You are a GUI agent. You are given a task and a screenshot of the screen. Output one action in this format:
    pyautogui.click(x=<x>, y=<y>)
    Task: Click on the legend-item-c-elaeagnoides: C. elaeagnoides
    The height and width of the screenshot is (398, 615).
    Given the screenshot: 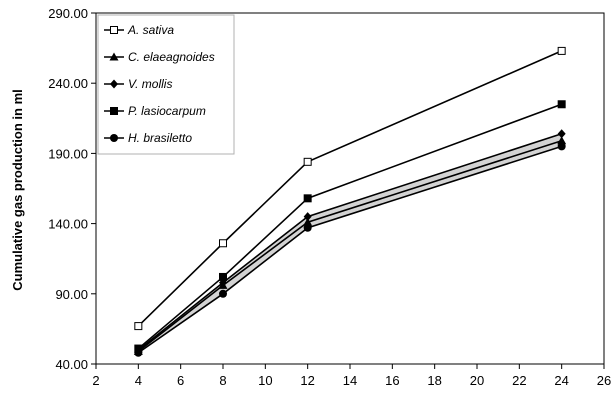 What is the action you would take?
    pyautogui.click(x=159, y=57)
    